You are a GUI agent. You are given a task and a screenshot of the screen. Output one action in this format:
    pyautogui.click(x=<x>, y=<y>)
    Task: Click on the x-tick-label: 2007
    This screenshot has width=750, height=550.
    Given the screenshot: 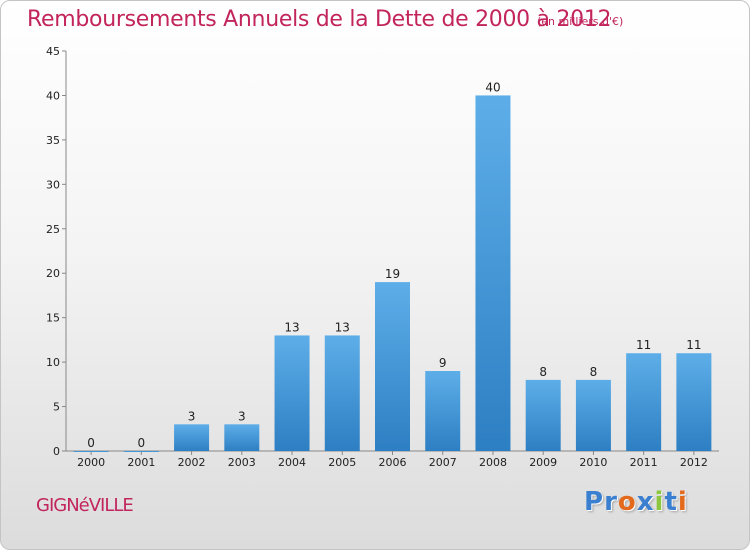 What is the action you would take?
    pyautogui.click(x=443, y=462)
    